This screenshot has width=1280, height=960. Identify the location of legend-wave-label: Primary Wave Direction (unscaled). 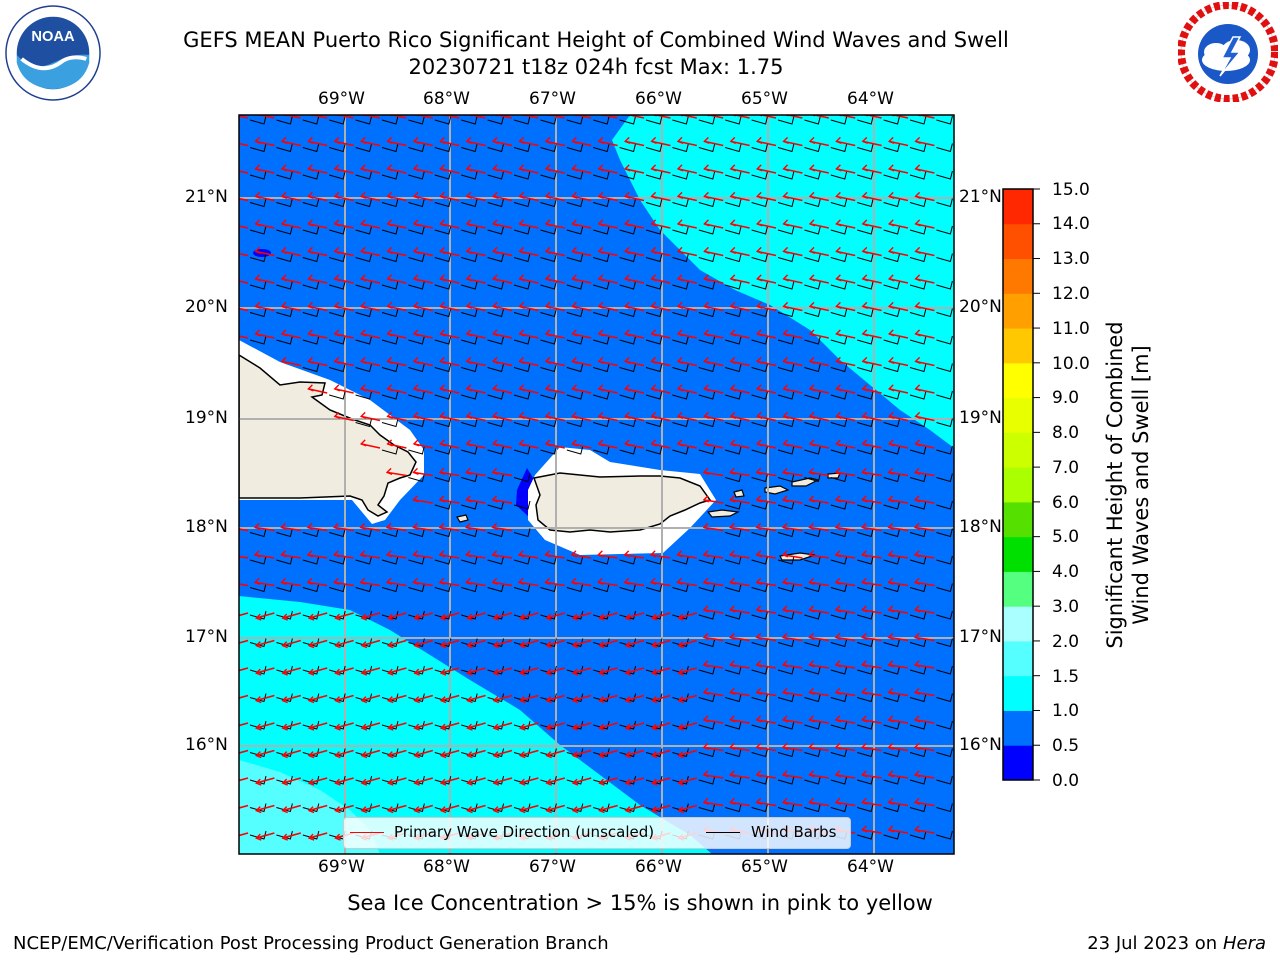
(524, 832).